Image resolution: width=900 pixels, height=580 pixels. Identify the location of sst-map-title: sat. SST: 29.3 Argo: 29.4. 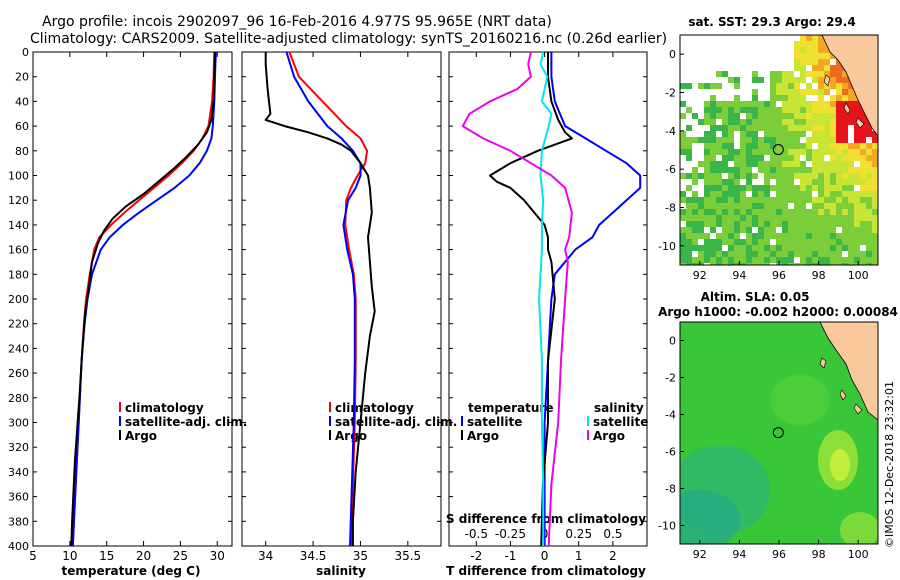
(771, 22).